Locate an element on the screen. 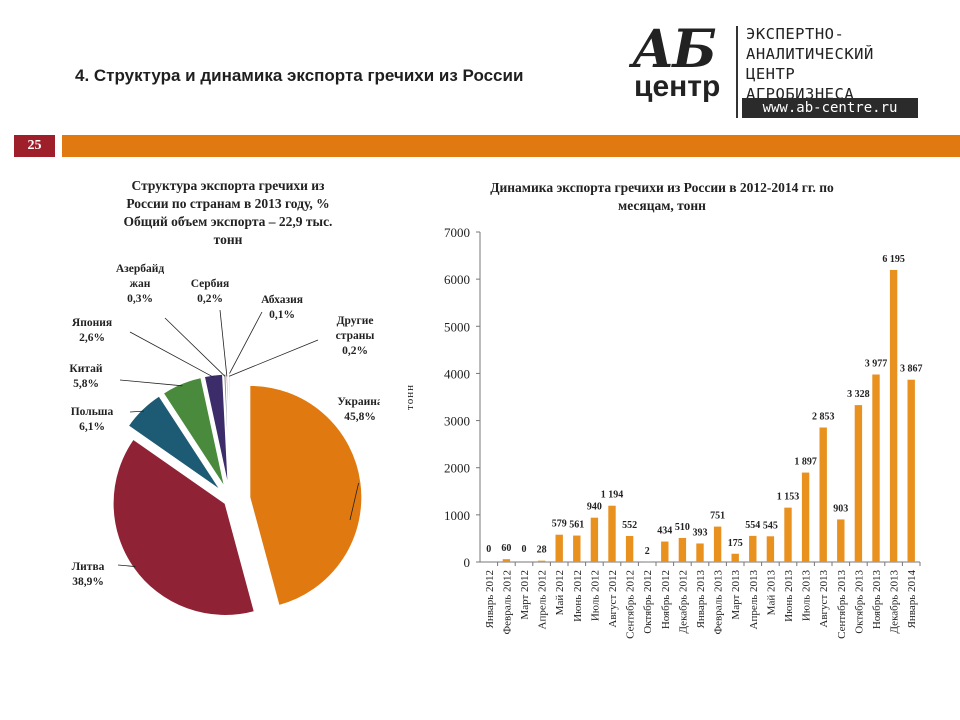 The width and height of the screenshot is (960, 720). x-tick-label: Февраль 2012 is located at coordinates (507, 602).